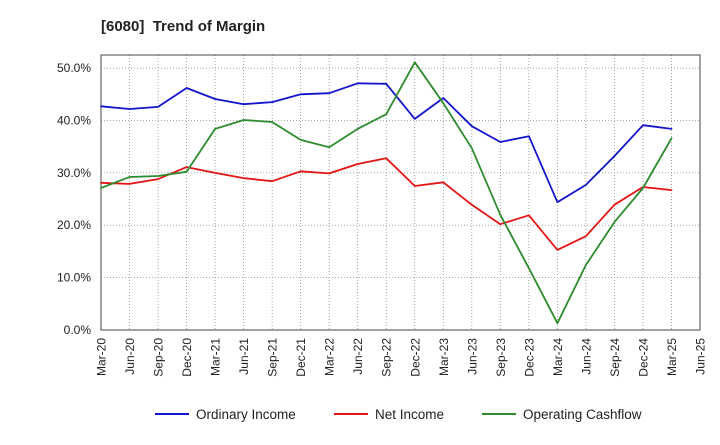  I want to click on x-tick-label: Dec-22, so click(415, 357).